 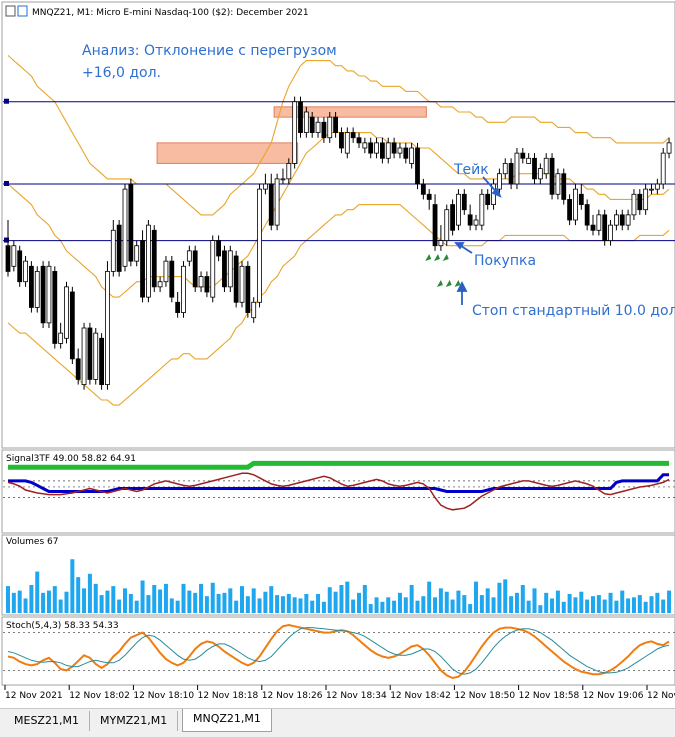 I want to click on chart-tabs: MESZ21,M1 MYMZ21,M1 MNQZ21,M1, so click(x=337, y=722).